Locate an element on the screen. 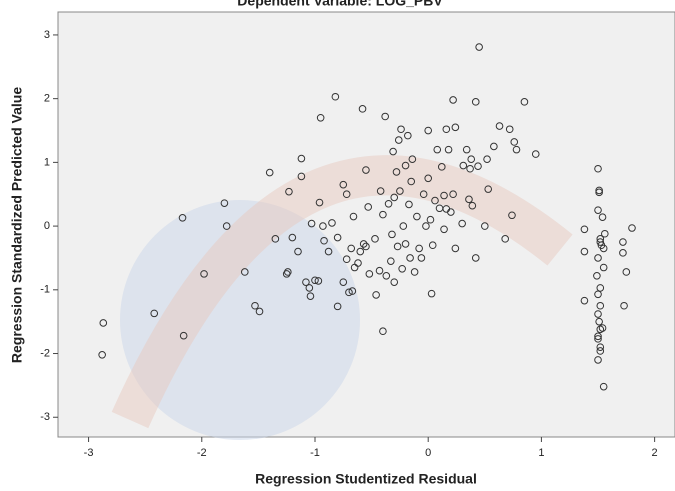 This screenshot has width=675, height=491. x-tick-label: -2 is located at coordinates (202, 453).